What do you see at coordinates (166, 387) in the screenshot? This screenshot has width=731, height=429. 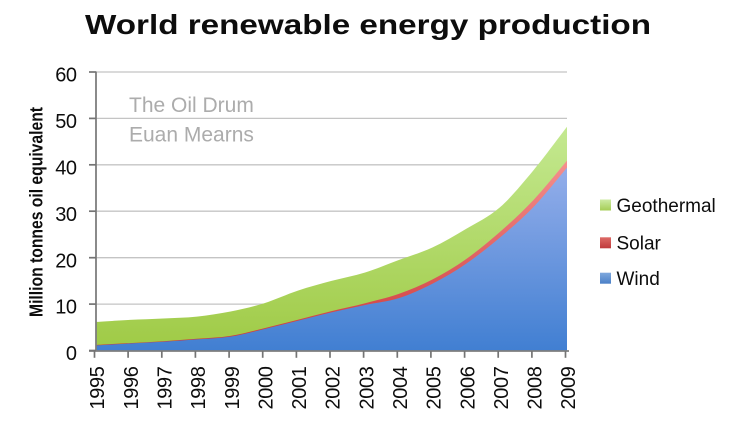 I see `svg-text: 1997` at bounding box center [166, 387].